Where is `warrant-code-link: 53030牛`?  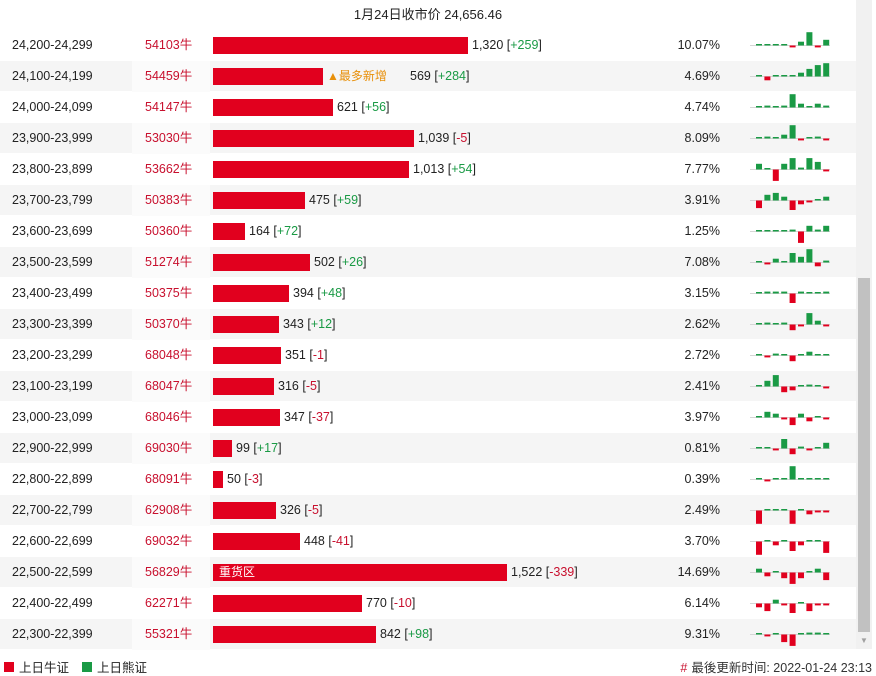
warrant-code-link: 53030牛 is located at coordinates (169, 138).